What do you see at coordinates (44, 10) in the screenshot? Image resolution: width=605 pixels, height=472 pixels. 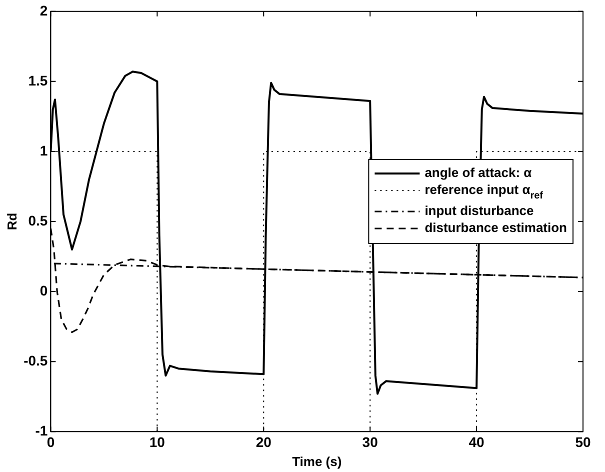 I see `y-tick-label: 2` at bounding box center [44, 10].